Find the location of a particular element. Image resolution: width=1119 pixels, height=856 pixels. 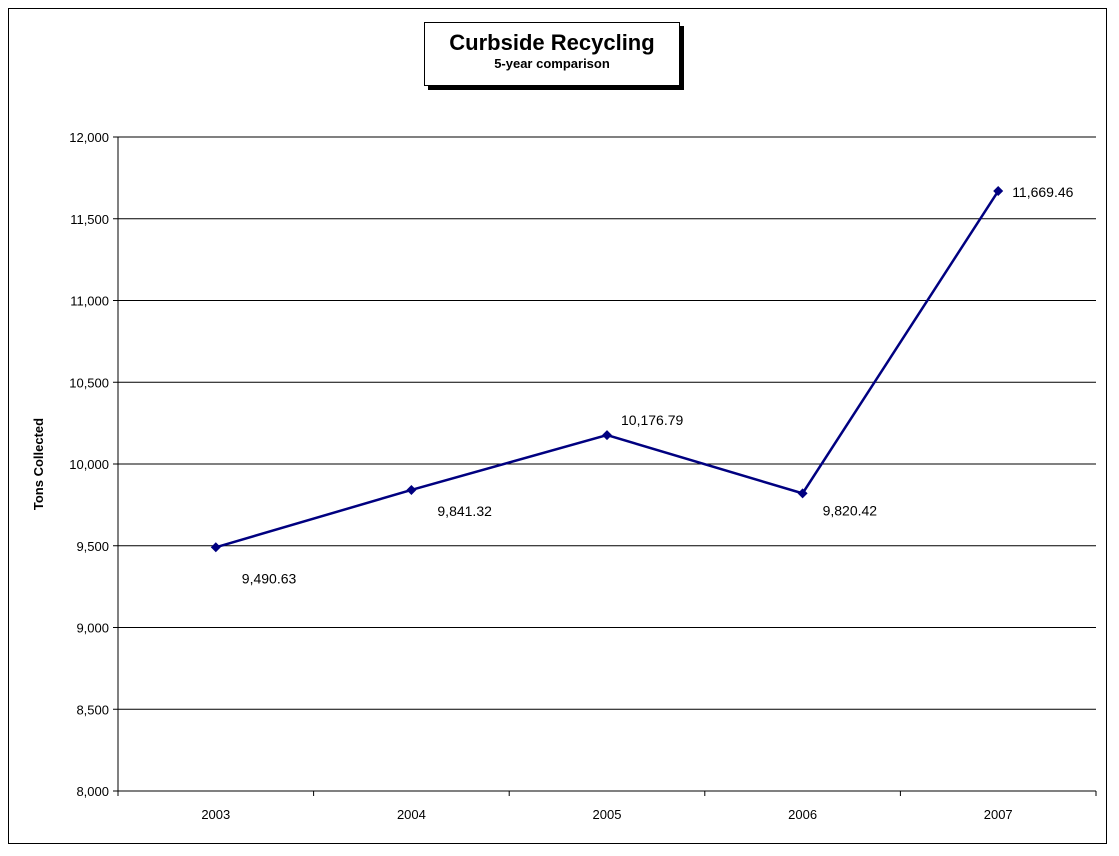

y-tick-label: 9,500 is located at coordinates (92, 546).